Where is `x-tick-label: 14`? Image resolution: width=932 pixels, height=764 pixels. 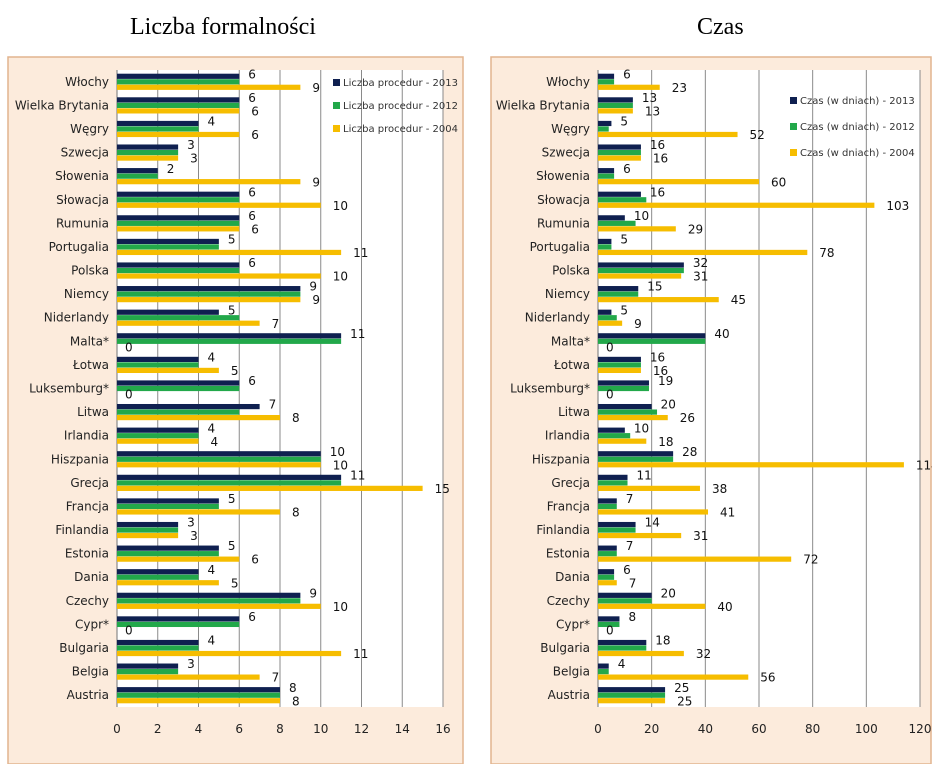 x-tick-label: 14 is located at coordinates (402, 729).